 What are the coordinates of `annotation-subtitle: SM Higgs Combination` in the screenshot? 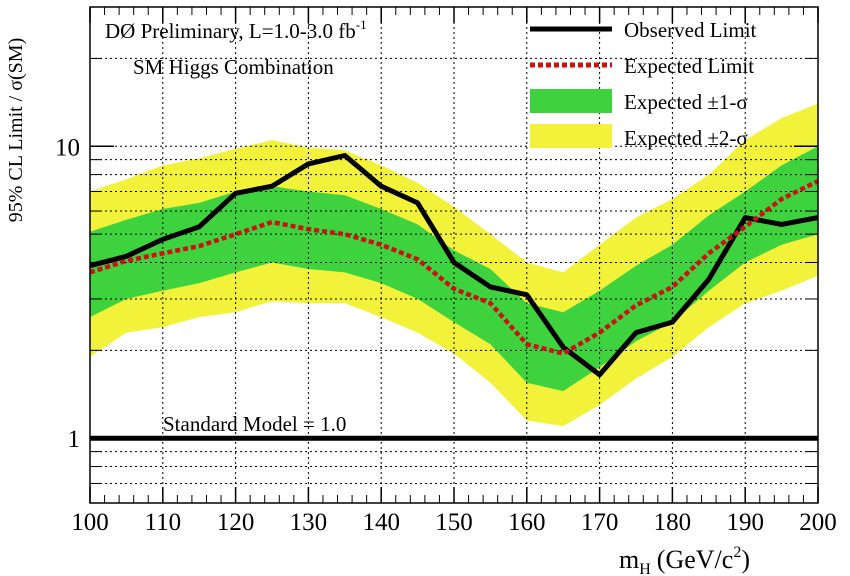 It's located at (233, 67).